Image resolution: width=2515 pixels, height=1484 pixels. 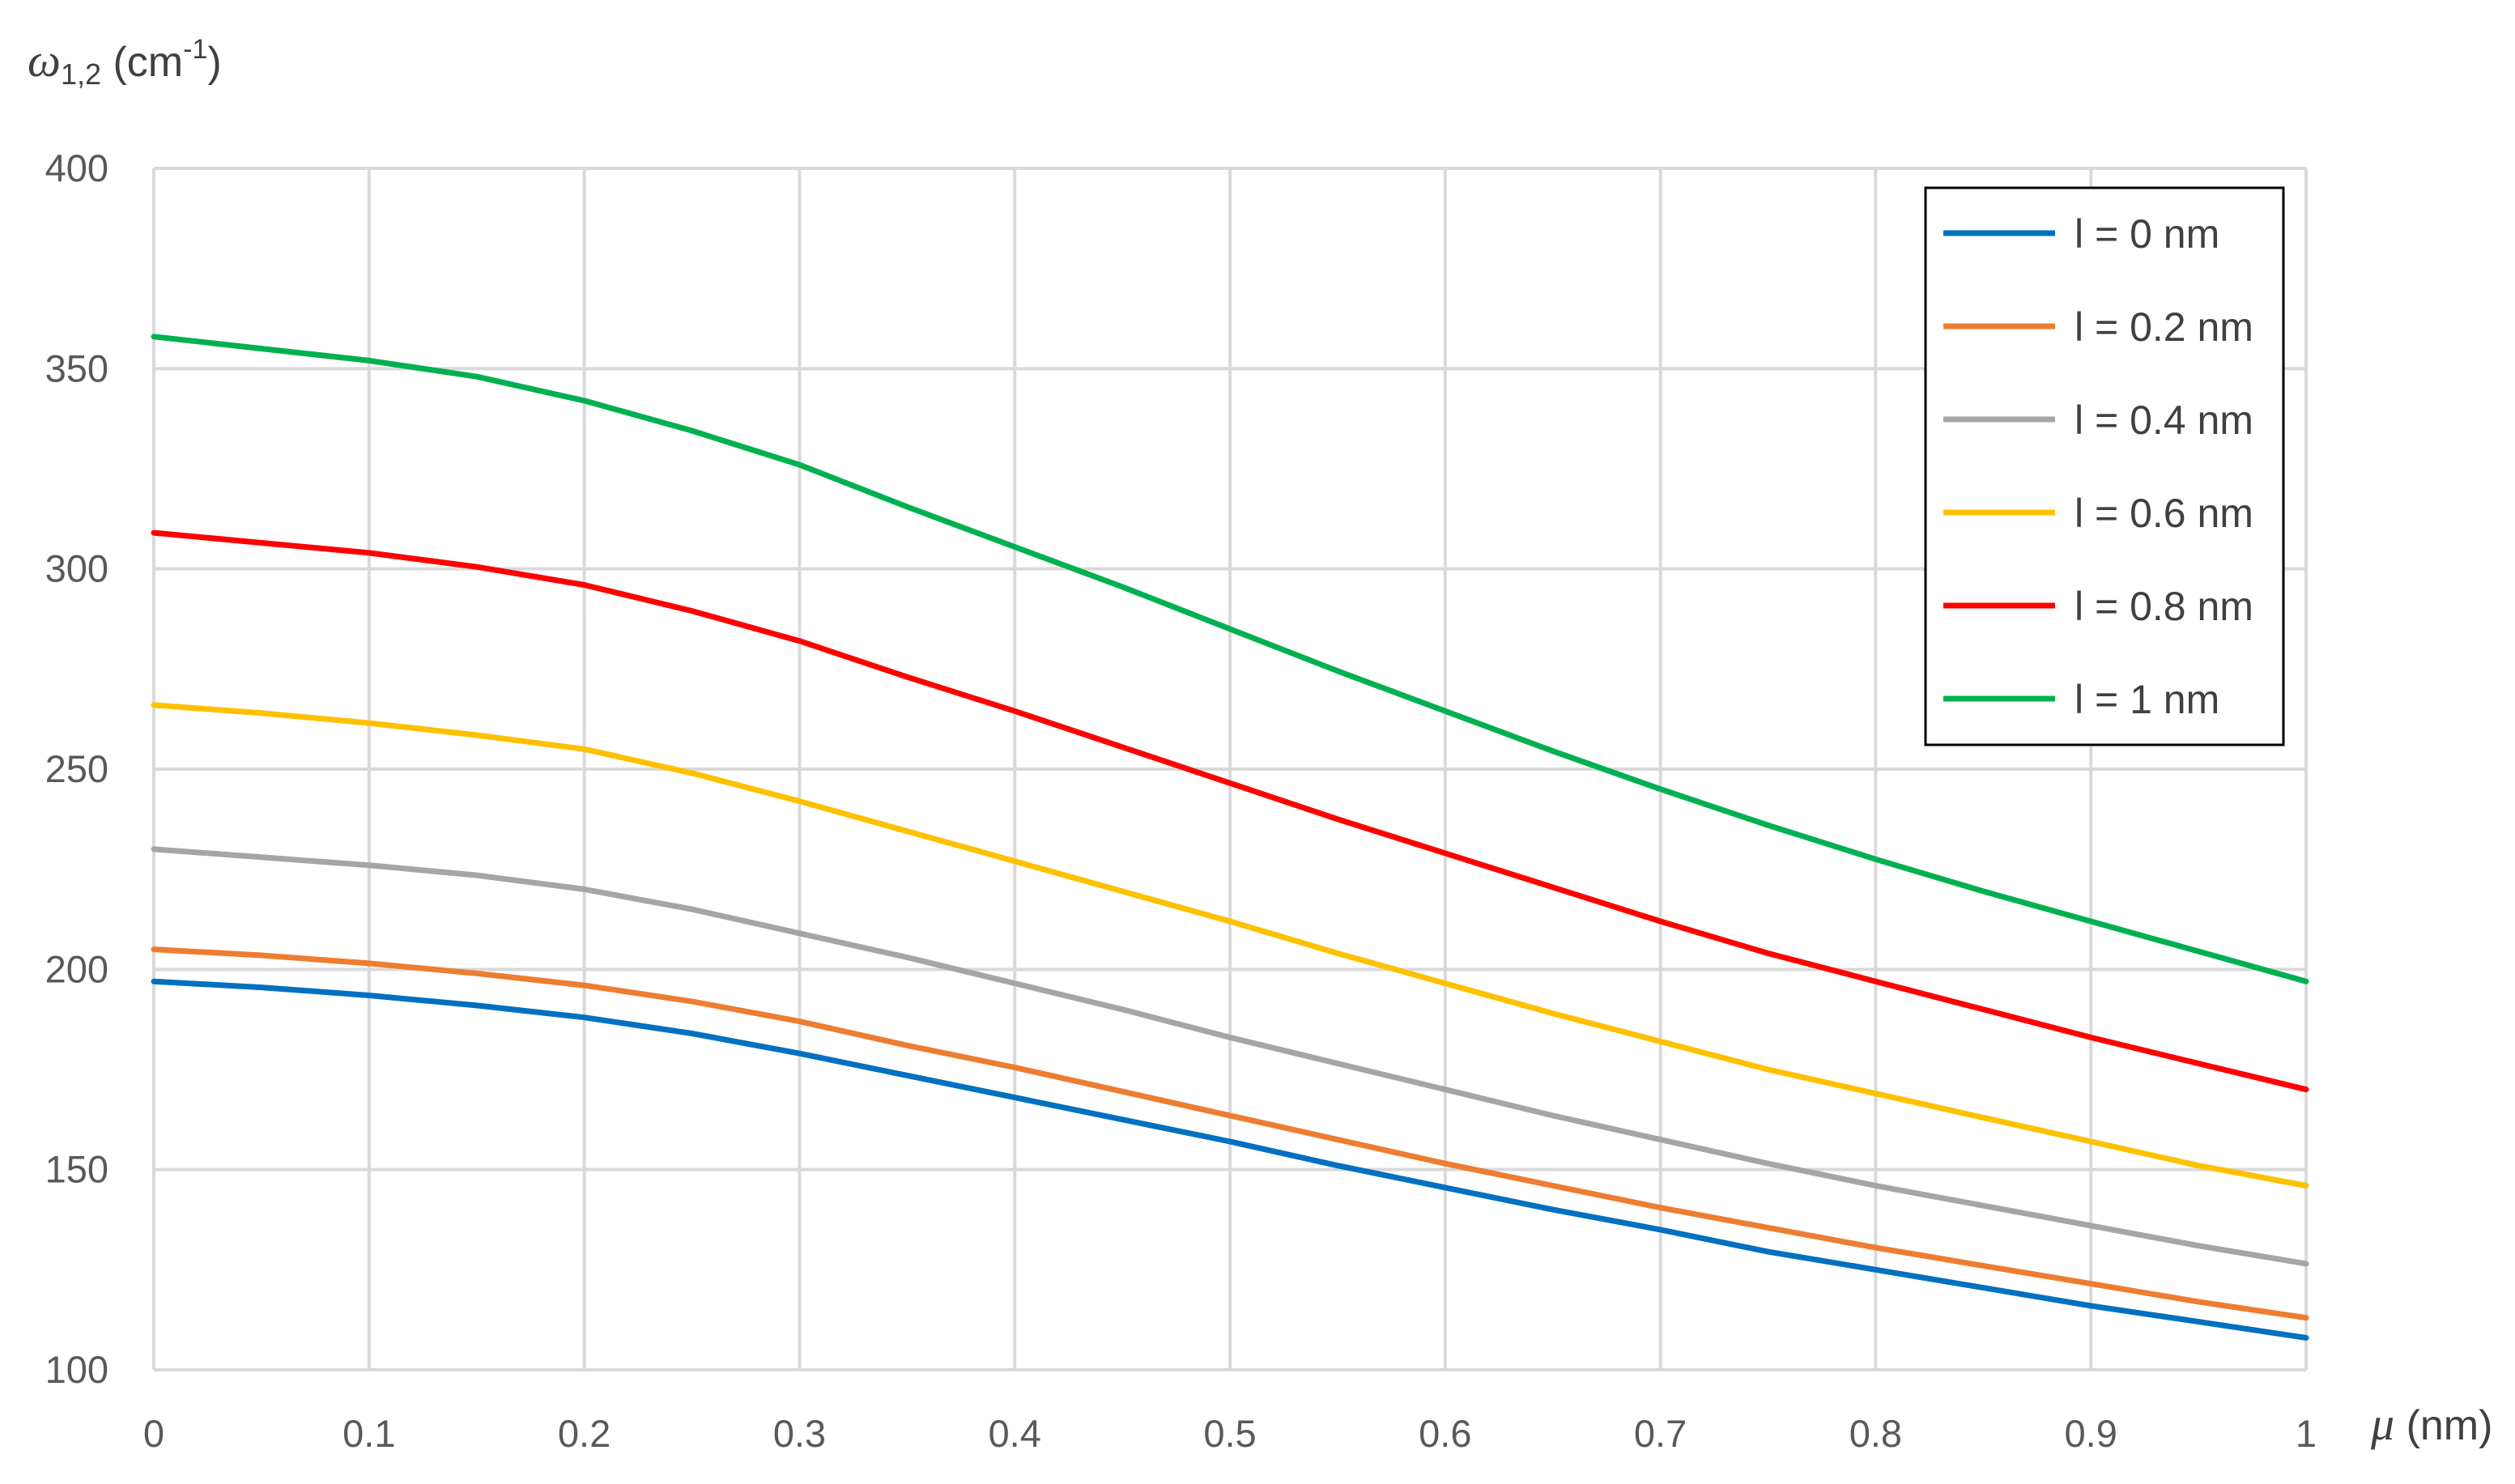 What do you see at coordinates (142, 63) in the screenshot?
I see `y-axis-unit-pre: (cm` at bounding box center [142, 63].